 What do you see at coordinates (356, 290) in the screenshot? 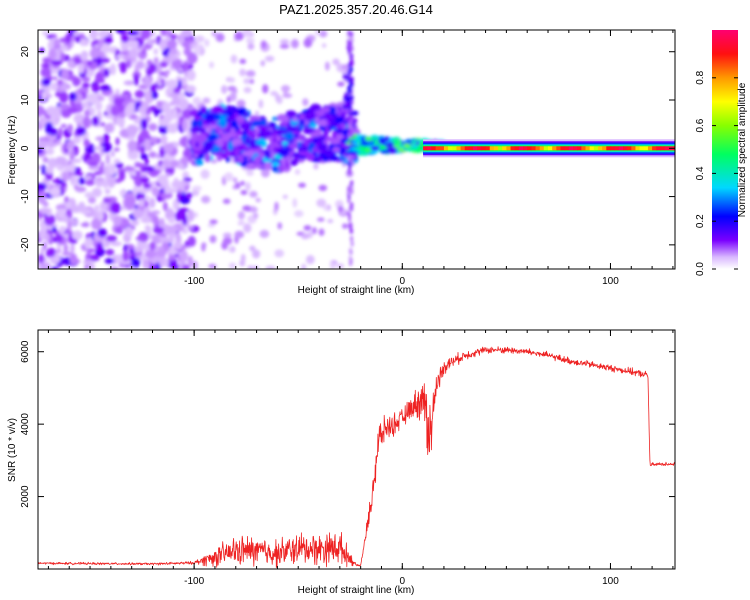
I see `spectrogram-xlabel: Height of straight line (km)` at bounding box center [356, 290].